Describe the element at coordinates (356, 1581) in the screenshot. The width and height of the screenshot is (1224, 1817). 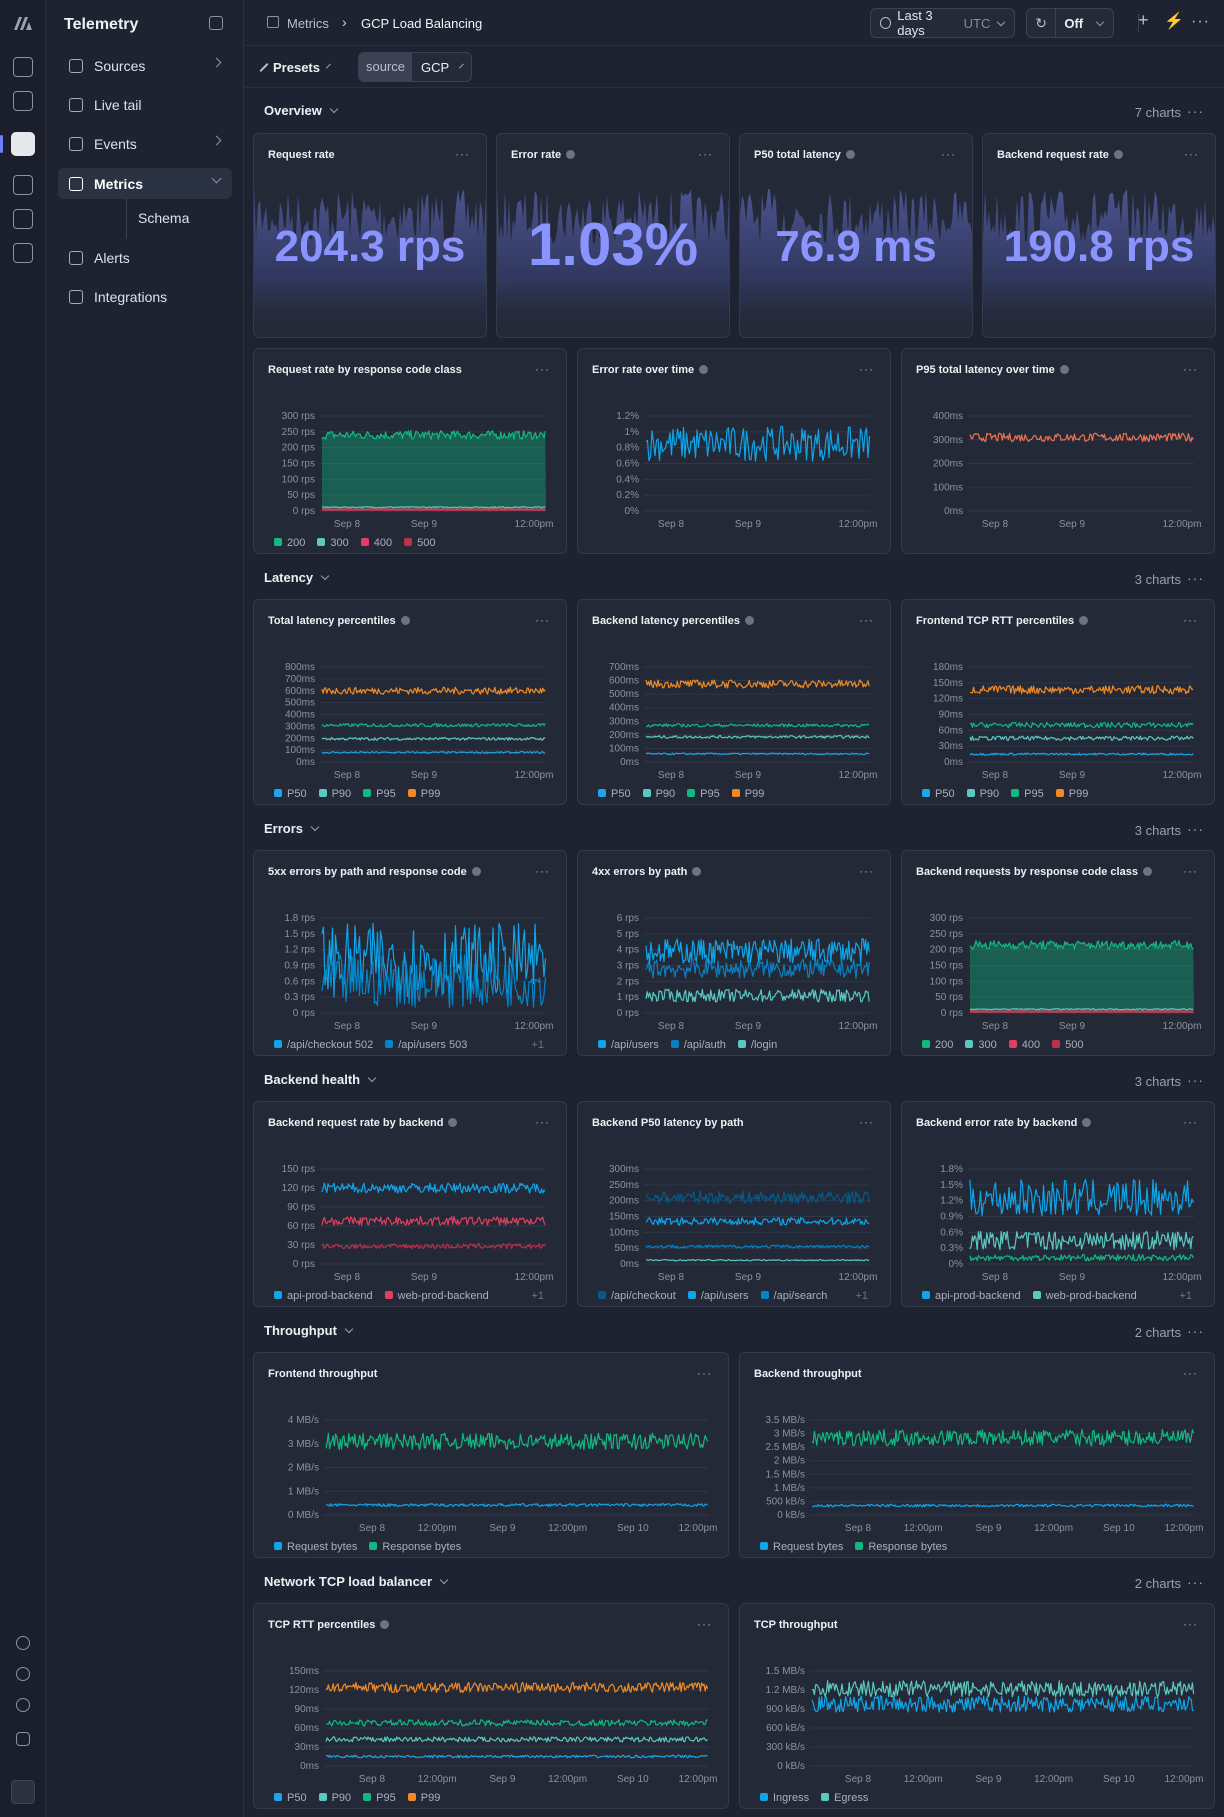
I see `section-header-network-tcp-load-balancer: Network TCP load balancer` at that location.